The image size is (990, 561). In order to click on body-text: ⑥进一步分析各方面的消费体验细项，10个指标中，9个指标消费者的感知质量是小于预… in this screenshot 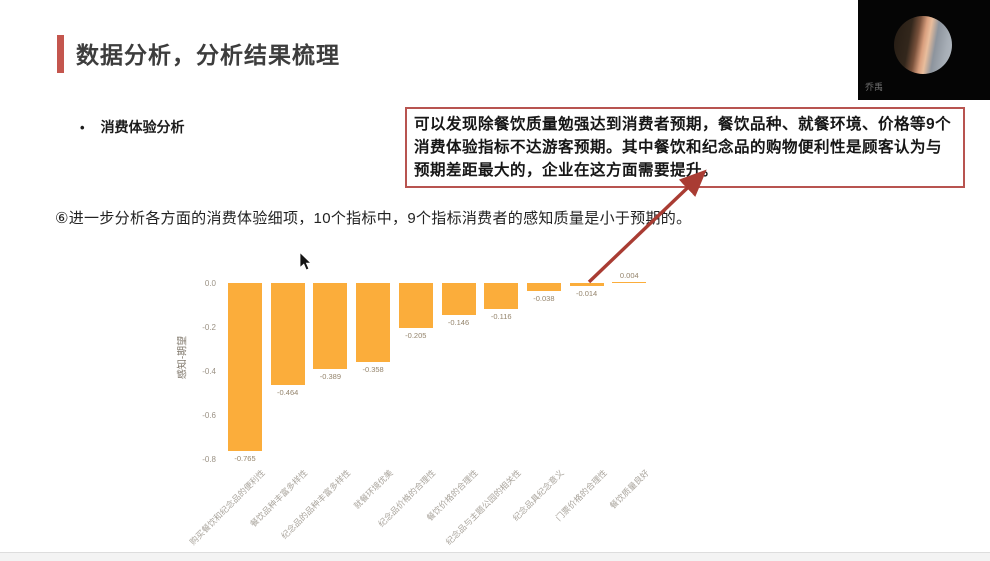, I will do `click(373, 218)`.